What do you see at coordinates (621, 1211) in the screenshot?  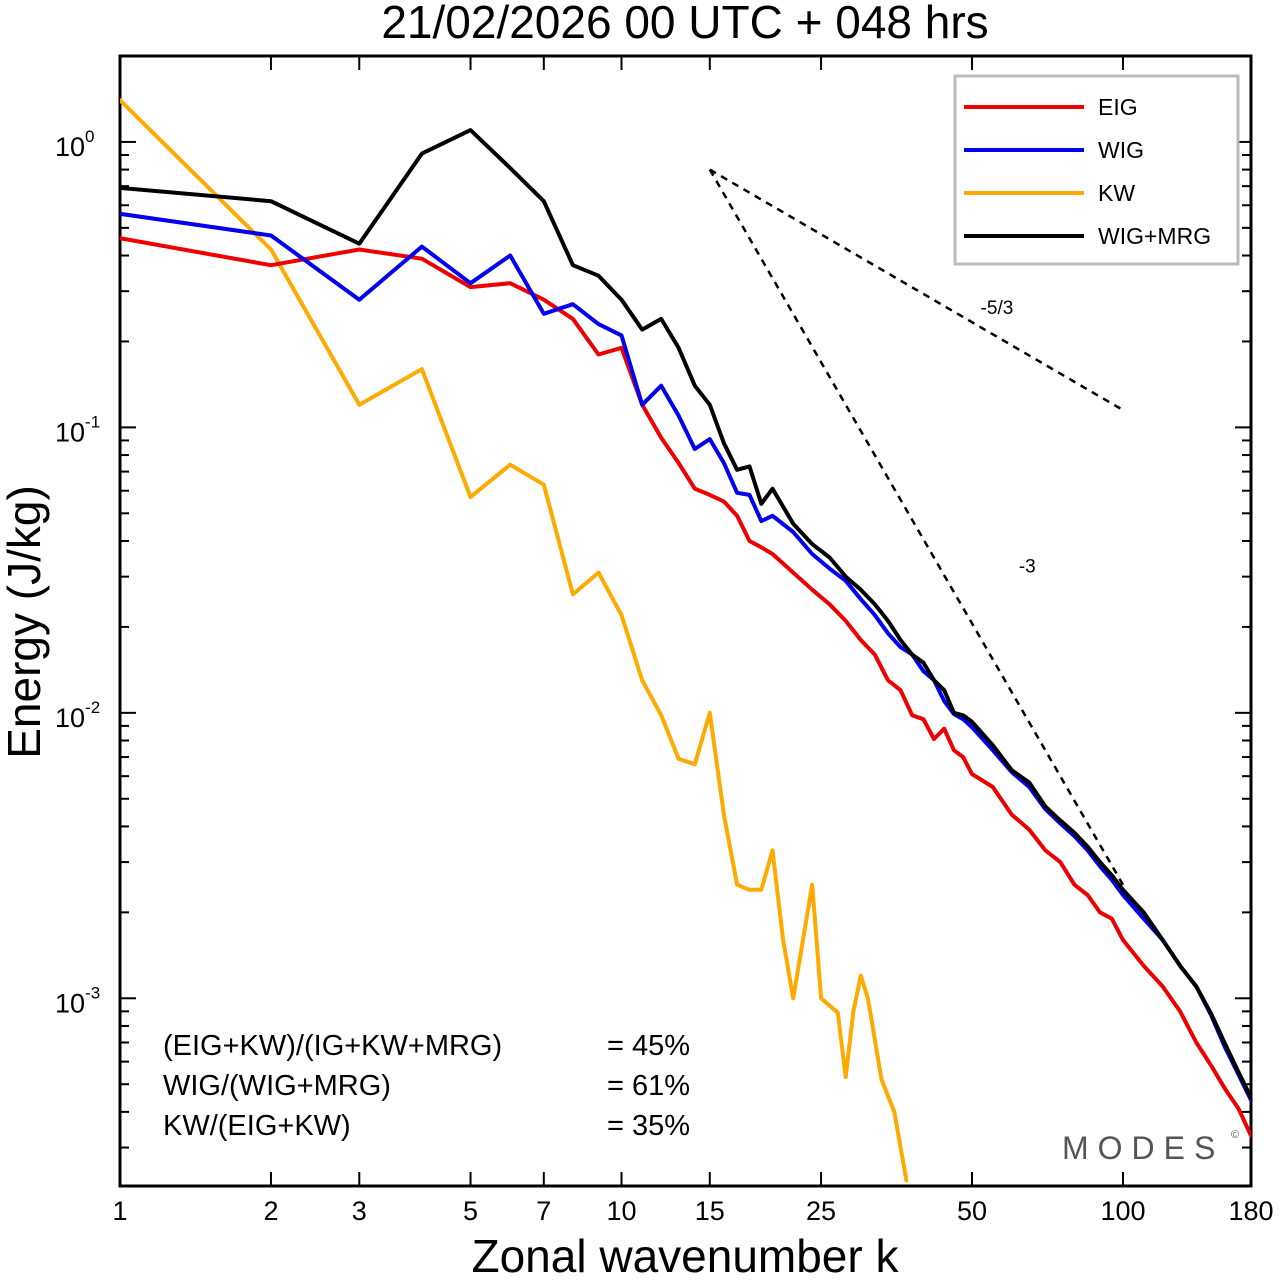 I see `x-tick-label-10: 10` at bounding box center [621, 1211].